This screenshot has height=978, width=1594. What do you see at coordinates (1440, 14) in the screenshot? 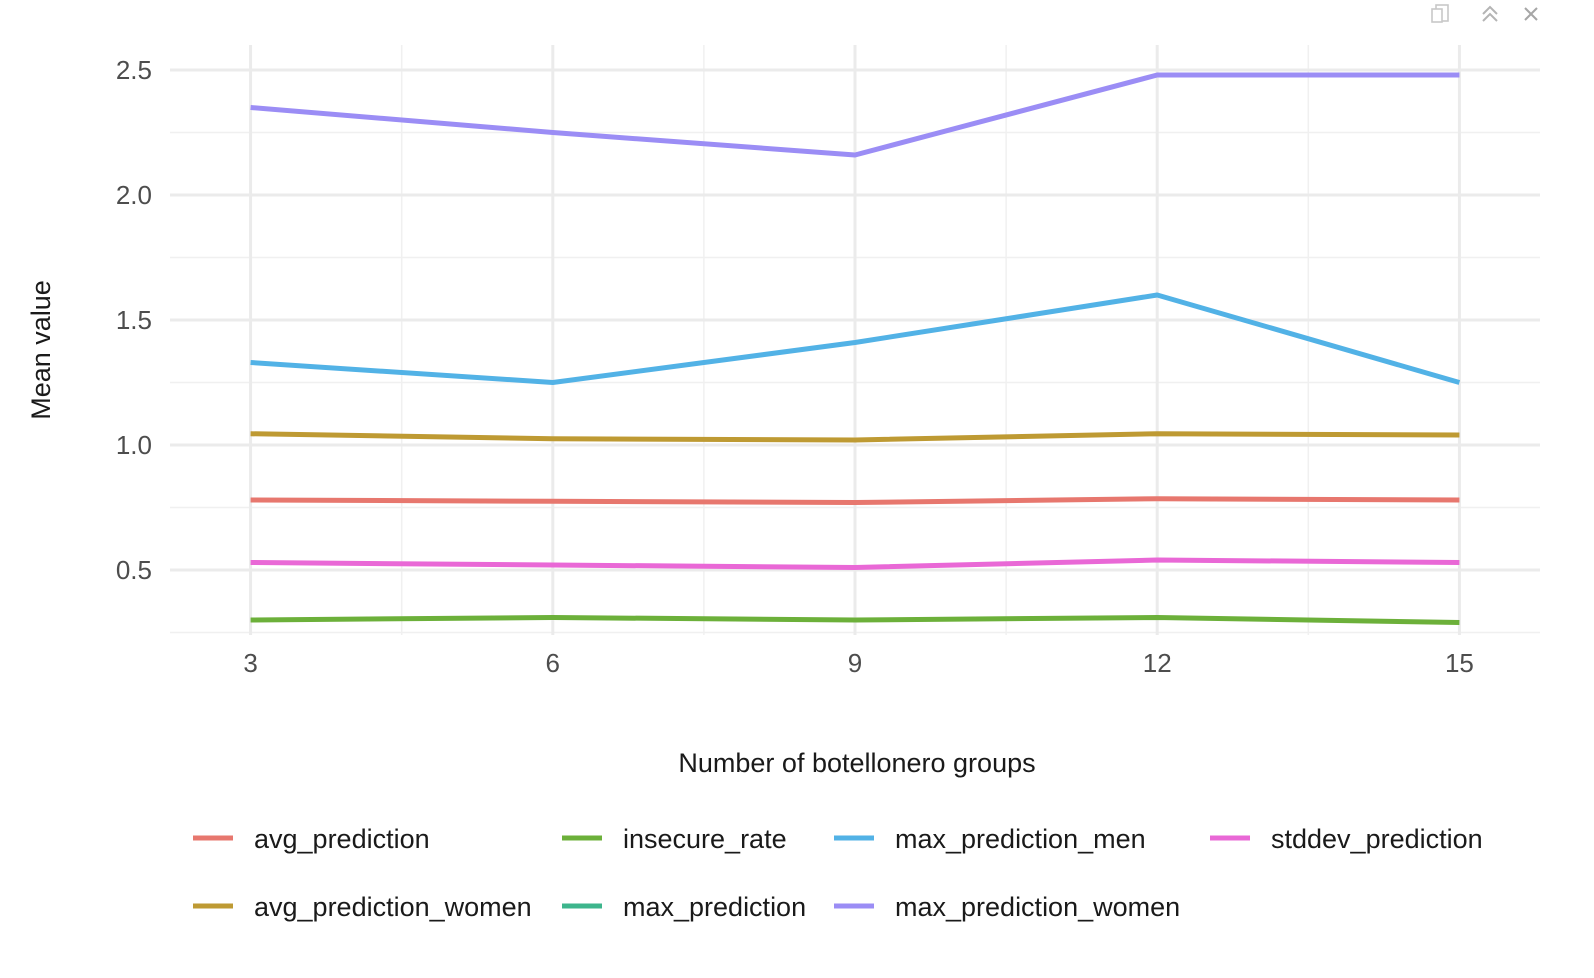
I see `copy-icon` at bounding box center [1440, 14].